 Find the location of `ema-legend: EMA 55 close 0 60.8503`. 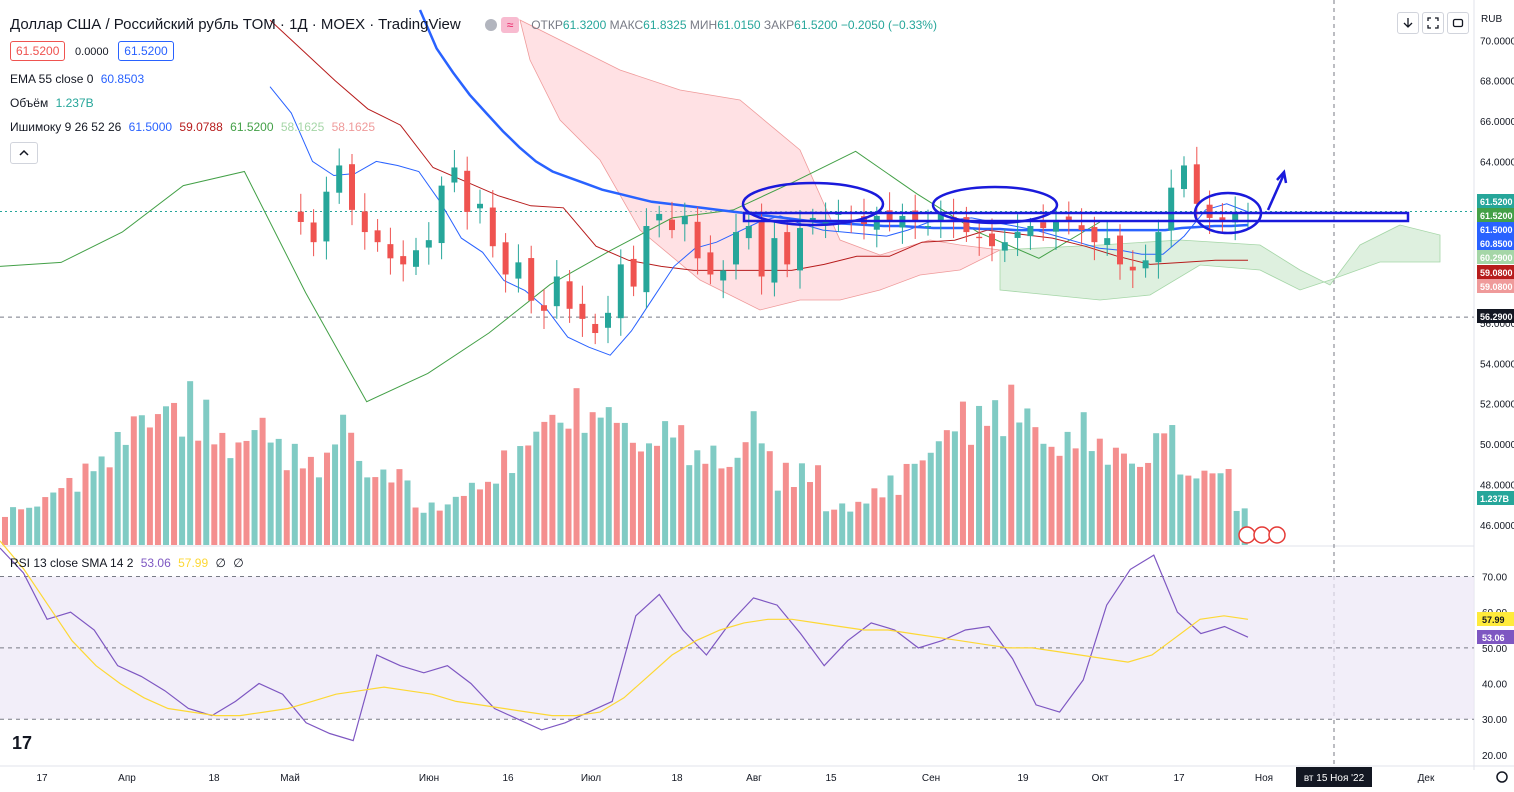

ema-legend: EMA 55 close 0 60.8503 is located at coordinates (77, 79).